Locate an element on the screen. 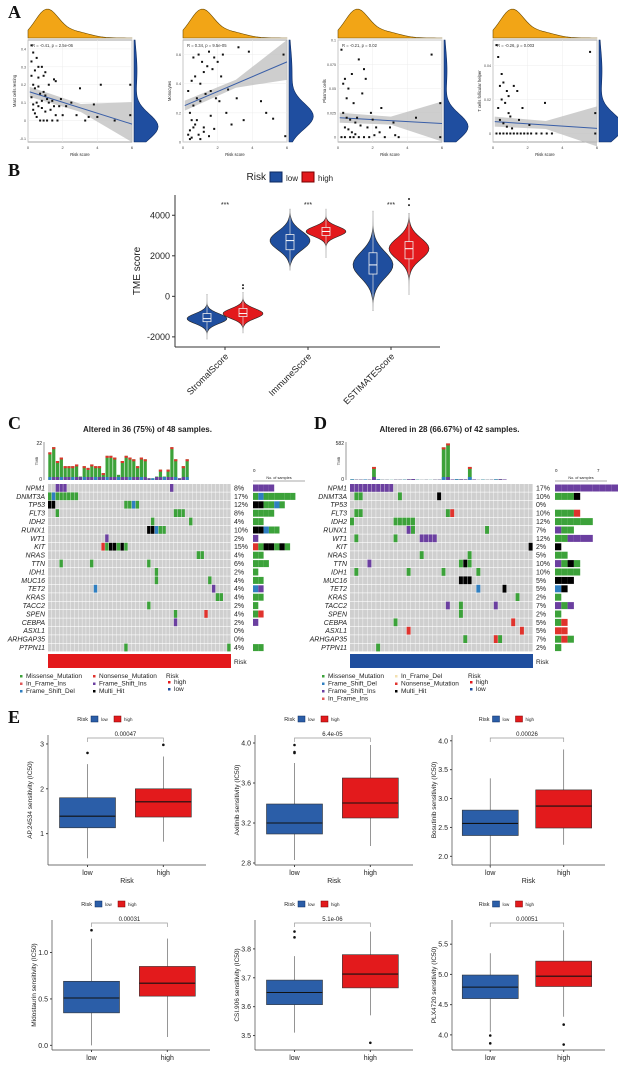 Image resolution: width=618 pixels, height=1074 pixels. y-tick-label: 0 is located at coordinates (25, 121).